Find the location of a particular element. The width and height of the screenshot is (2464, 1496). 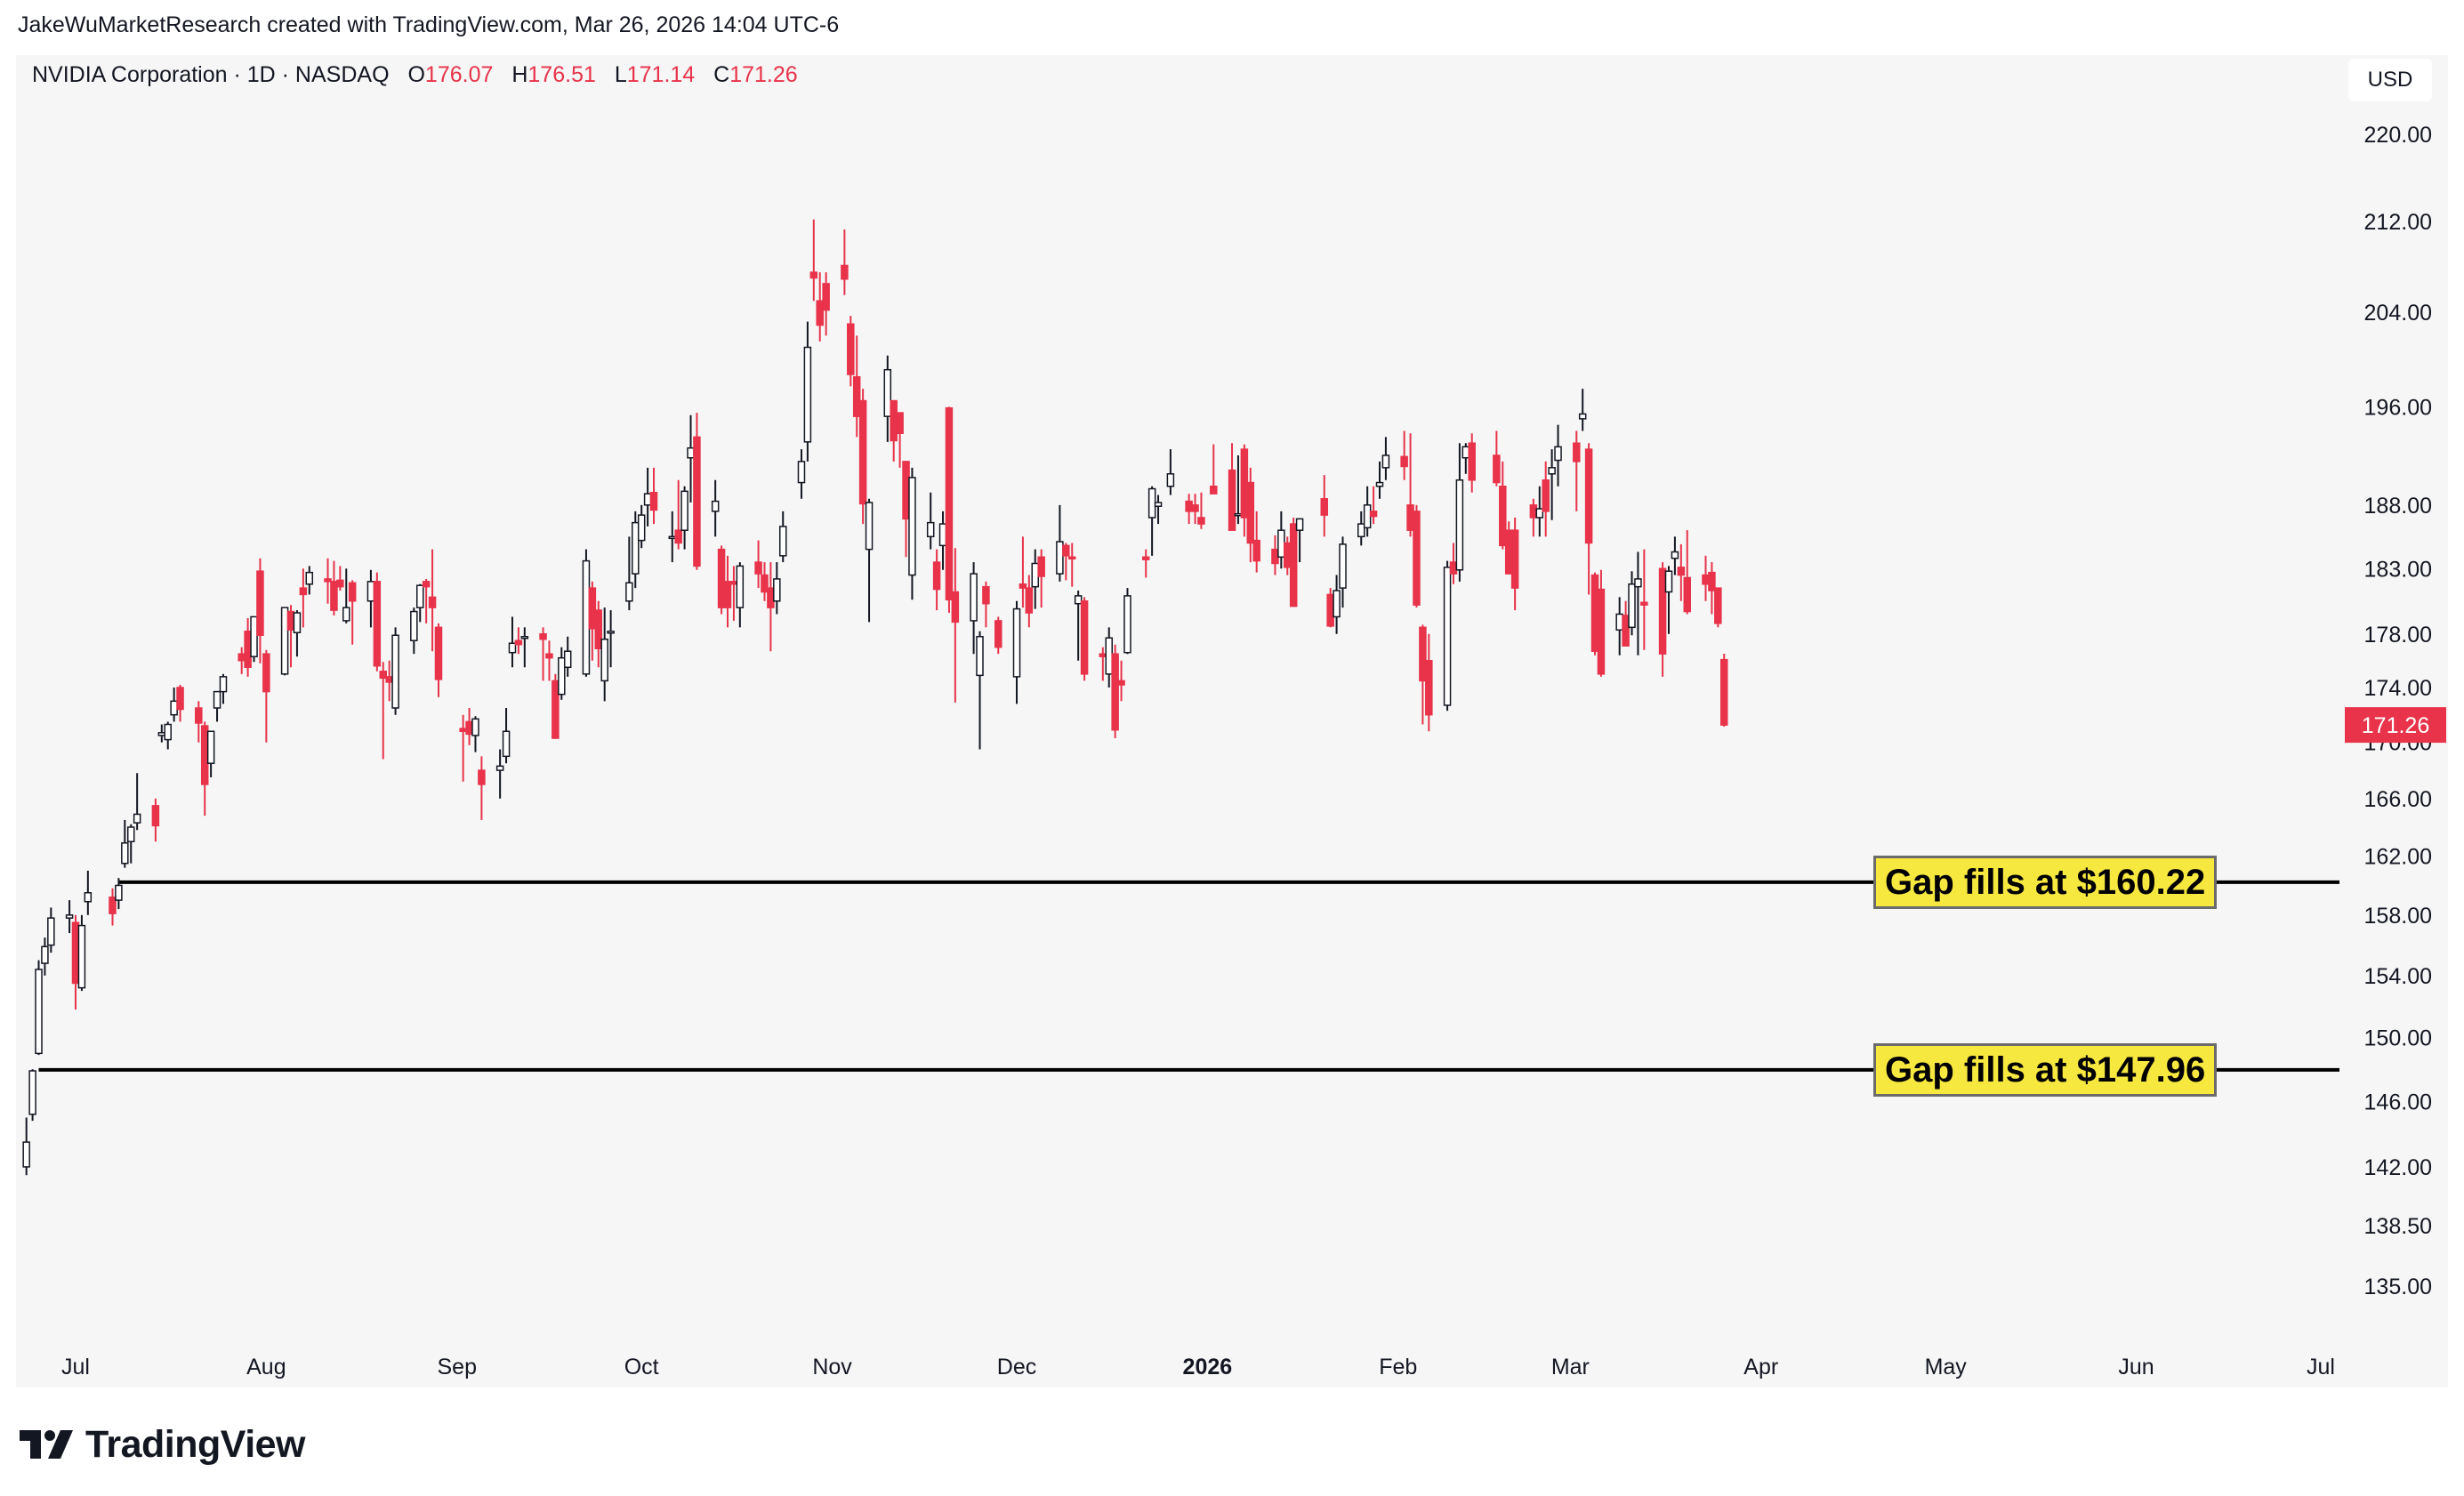

x-tick-label: Feb is located at coordinates (1398, 1367).